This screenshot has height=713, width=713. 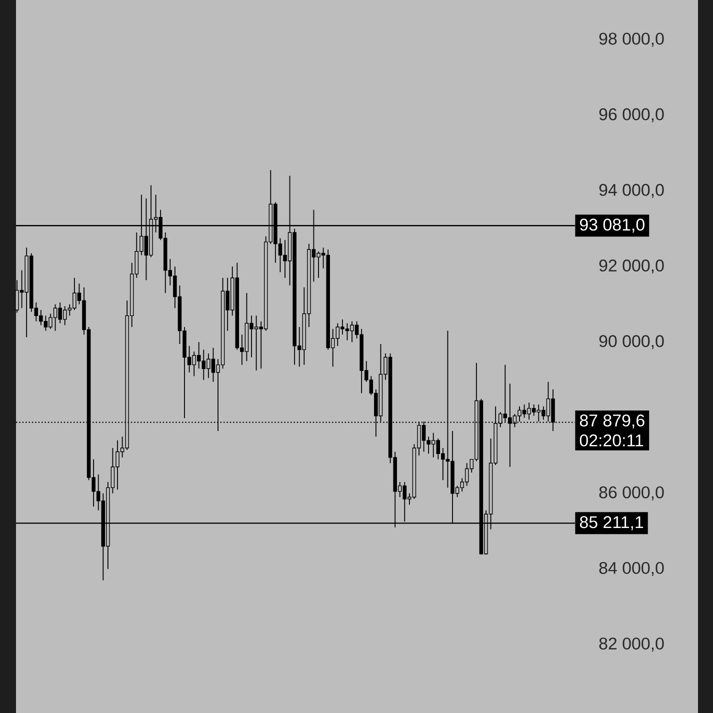 What do you see at coordinates (631, 191) in the screenshot?
I see `y-tick-label: 94 000,0` at bounding box center [631, 191].